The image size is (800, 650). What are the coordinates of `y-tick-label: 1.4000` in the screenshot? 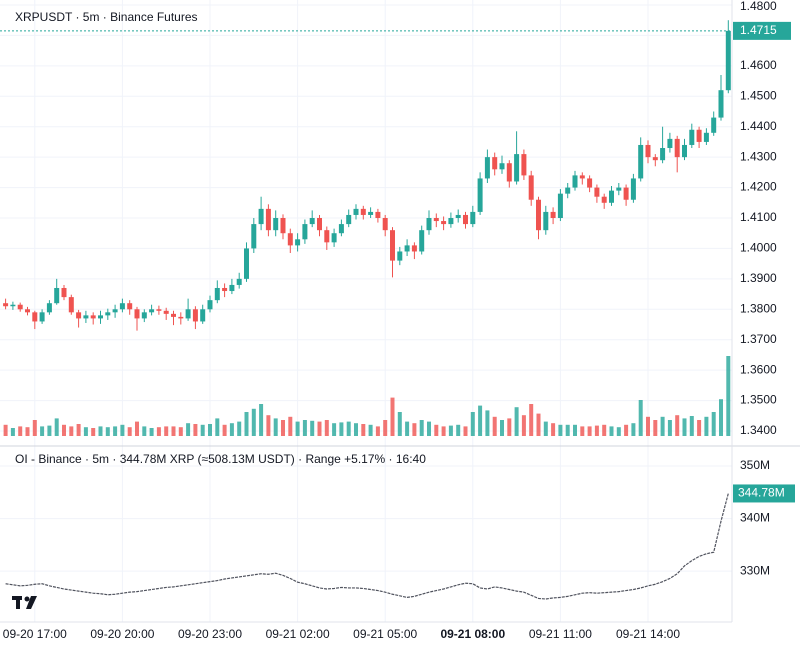 It's located at (758, 248).